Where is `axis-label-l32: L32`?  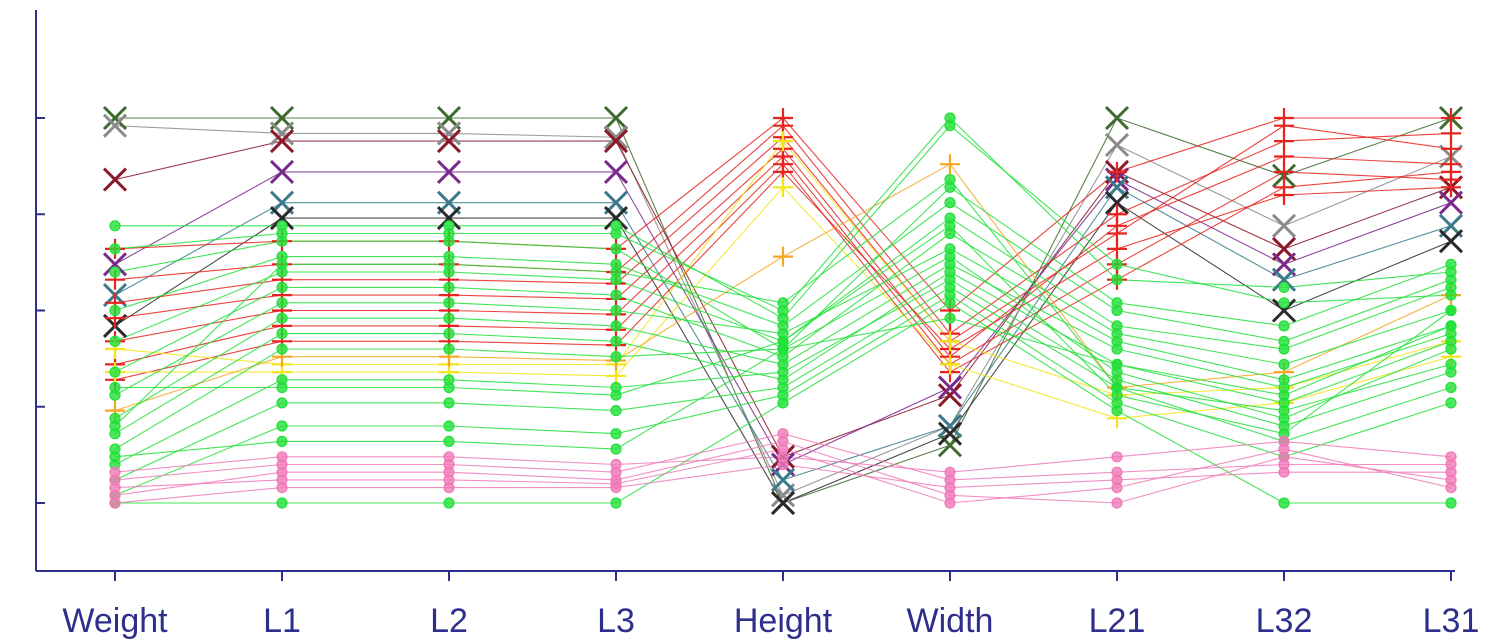 axis-label-l32: L32 is located at coordinates (1284, 621).